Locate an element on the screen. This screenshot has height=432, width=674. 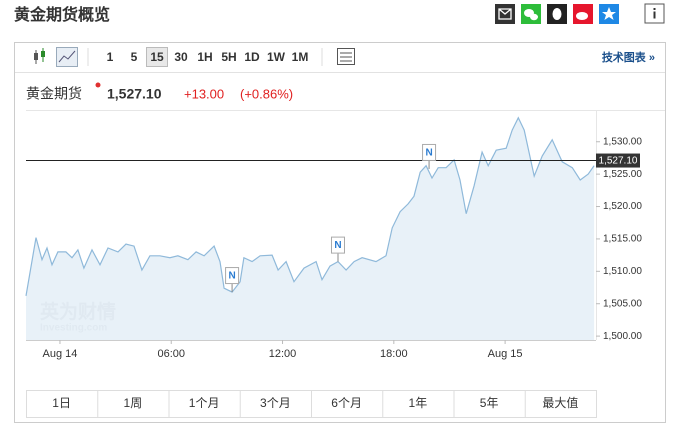
line-button is located at coordinates (67, 57).